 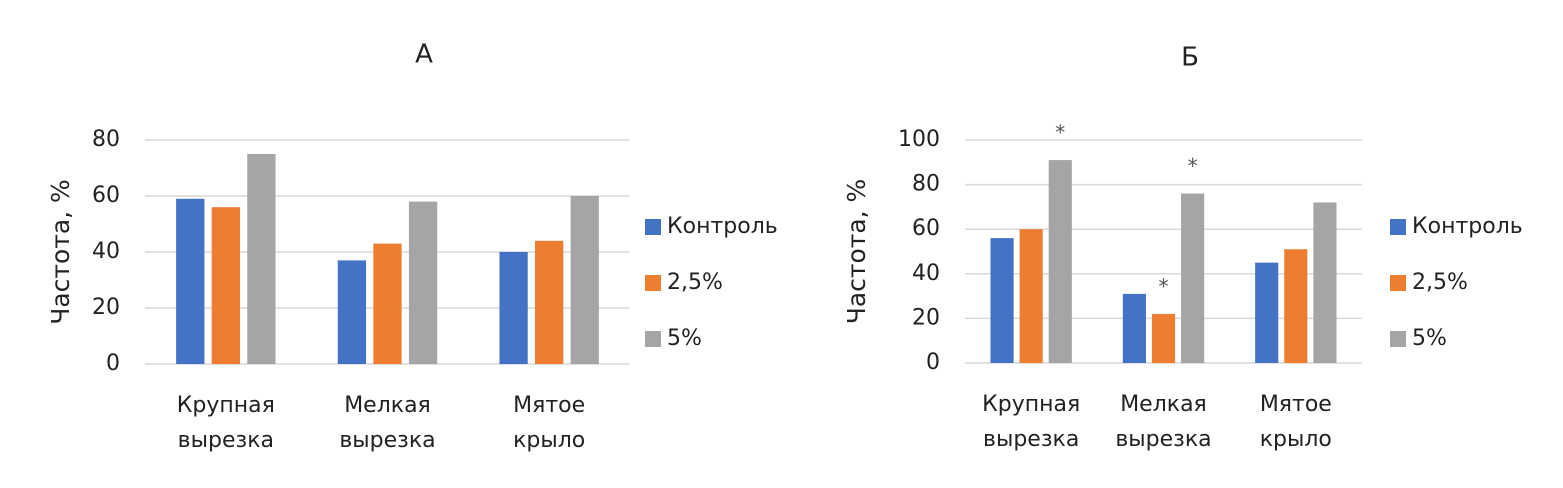 I want to click on y-tick-label: 100, so click(x=919, y=139).